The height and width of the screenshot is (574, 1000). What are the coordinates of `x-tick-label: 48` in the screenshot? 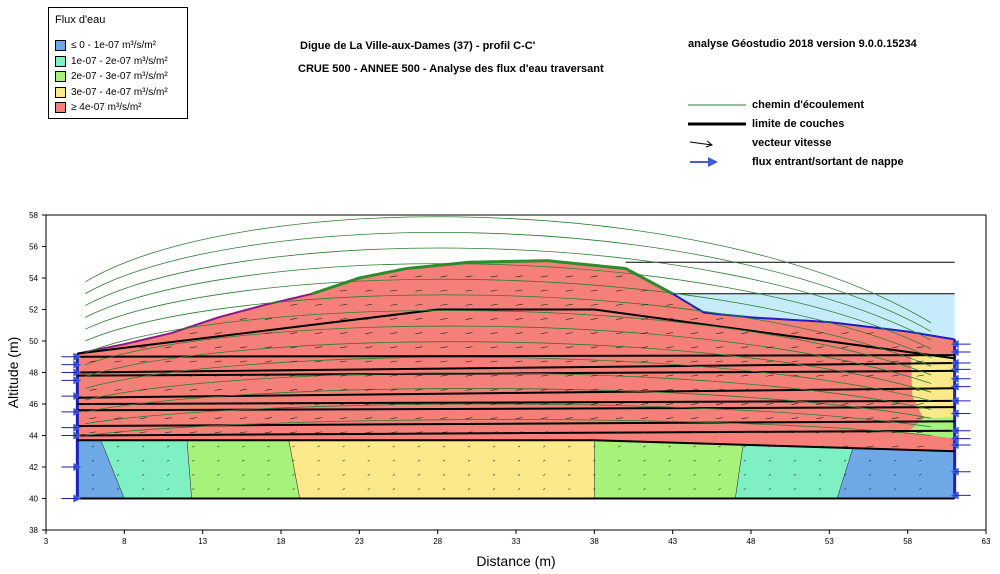 It's located at (751, 541).